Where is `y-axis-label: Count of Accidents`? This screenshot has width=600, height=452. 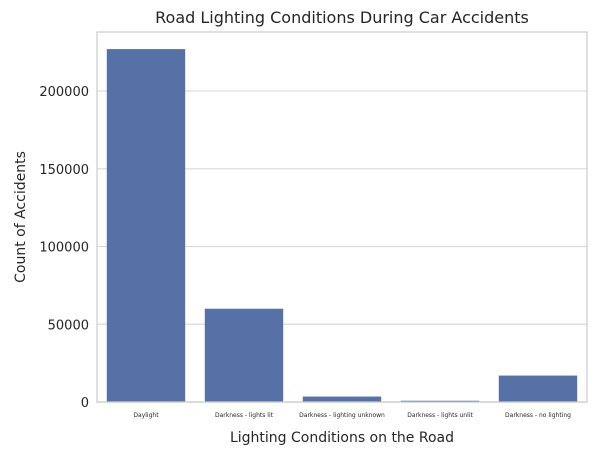
y-axis-label: Count of Accidents is located at coordinates (21, 217).